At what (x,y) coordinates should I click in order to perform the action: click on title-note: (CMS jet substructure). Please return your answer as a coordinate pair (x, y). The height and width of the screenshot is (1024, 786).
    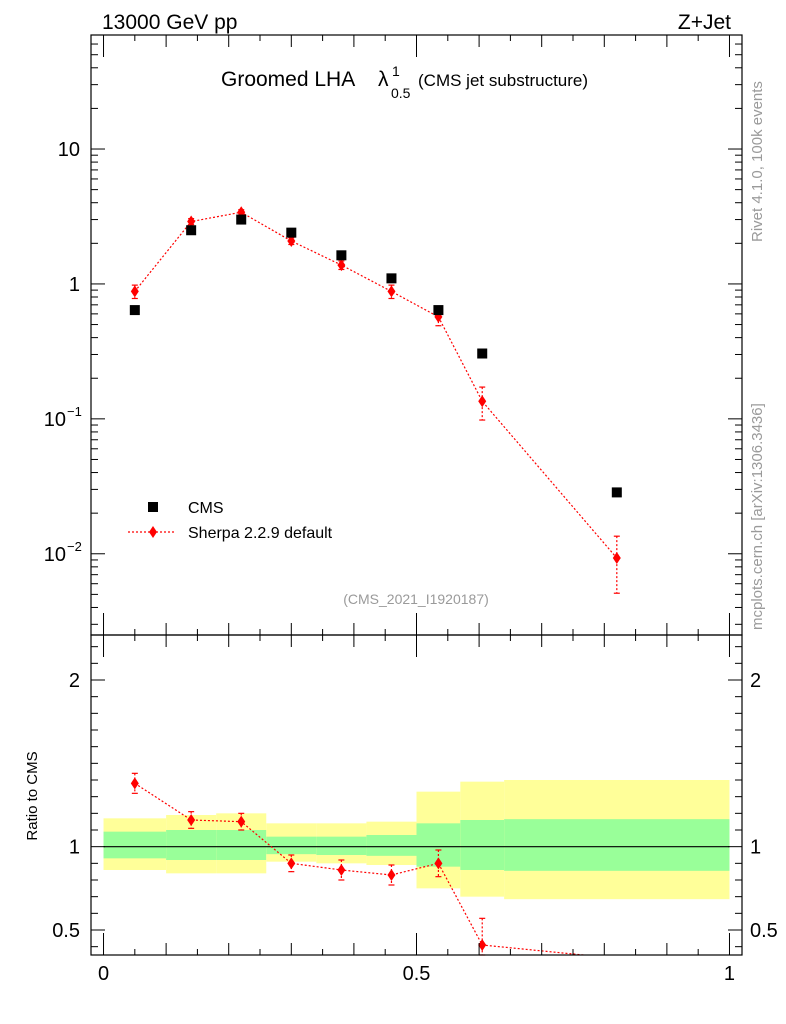
    Looking at the image, I should click on (503, 80).